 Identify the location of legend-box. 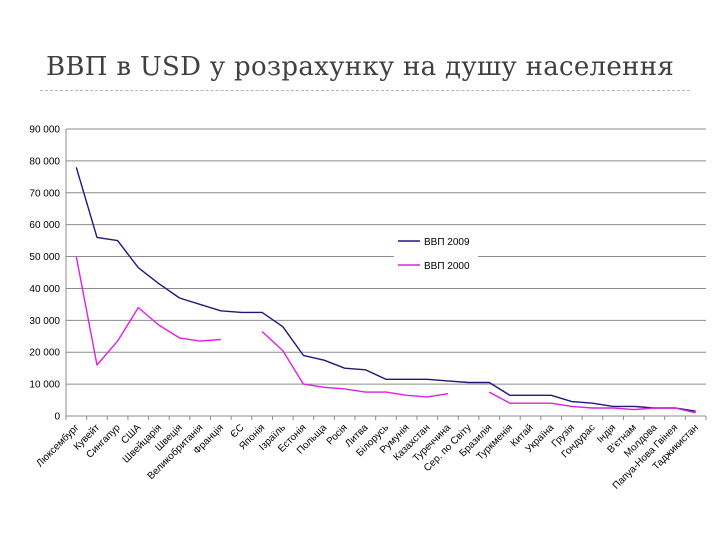
(436, 254).